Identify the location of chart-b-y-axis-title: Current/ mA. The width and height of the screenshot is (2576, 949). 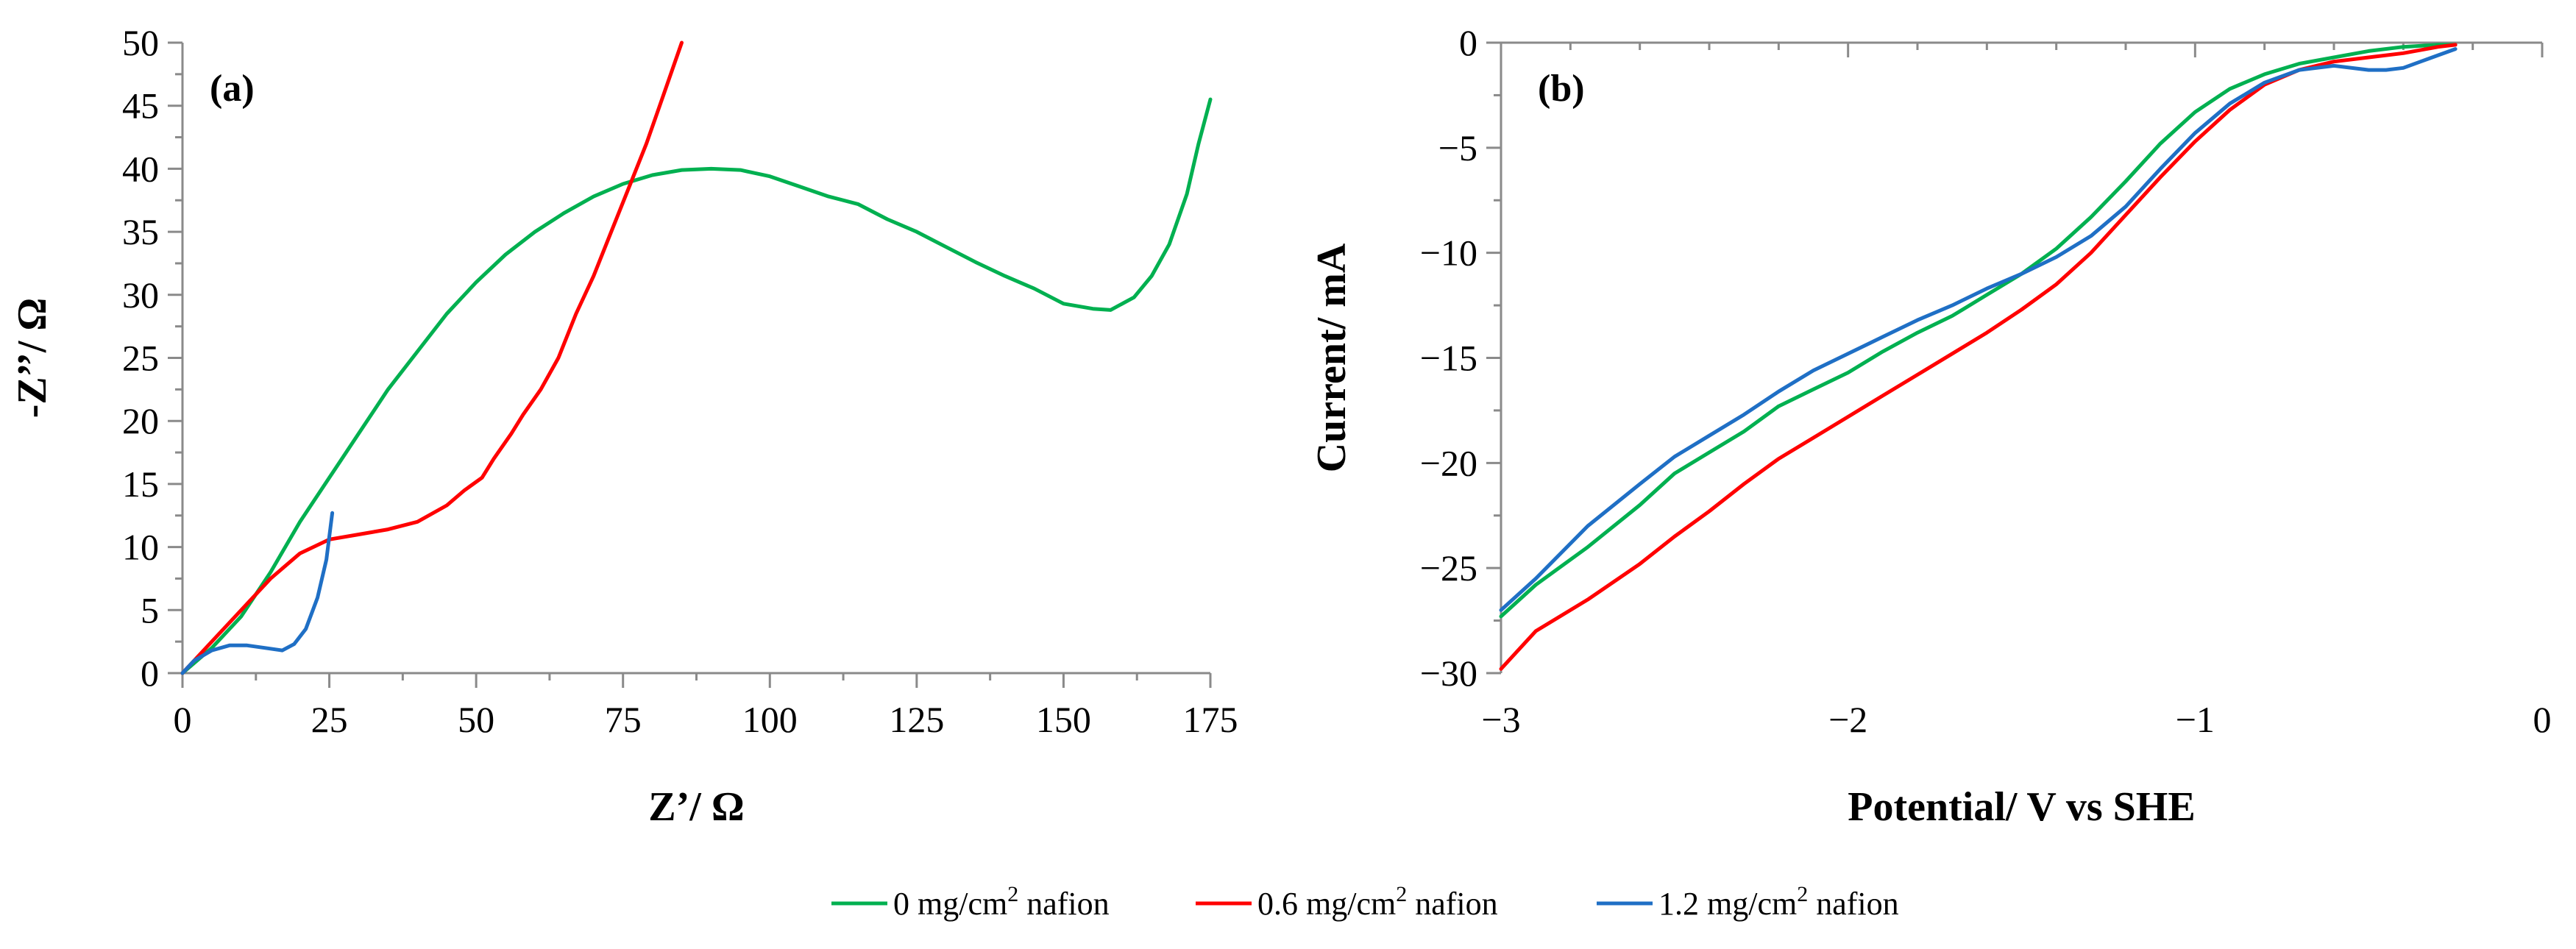
(1332, 357).